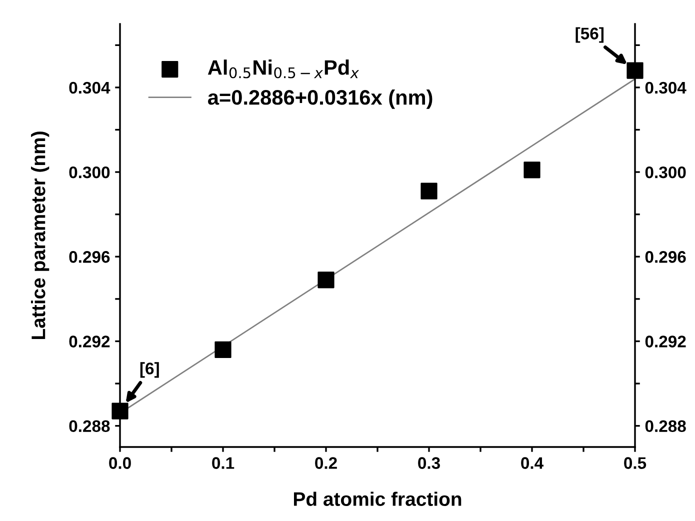  Describe the element at coordinates (429, 463) in the screenshot. I see `x-tick-label: 0.3` at that location.